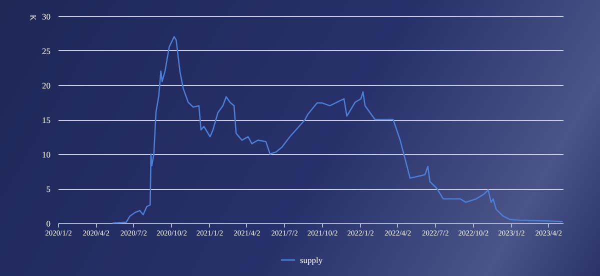 Image resolution: width=600 pixels, height=276 pixels. What do you see at coordinates (46, 85) in the screenshot?
I see `y-tick-label: 20` at bounding box center [46, 85].